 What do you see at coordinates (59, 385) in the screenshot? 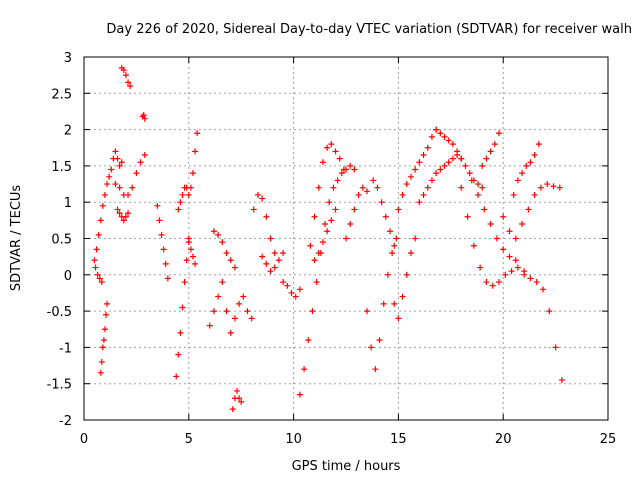
I see `y-tick-label: -1.5` at bounding box center [59, 385].